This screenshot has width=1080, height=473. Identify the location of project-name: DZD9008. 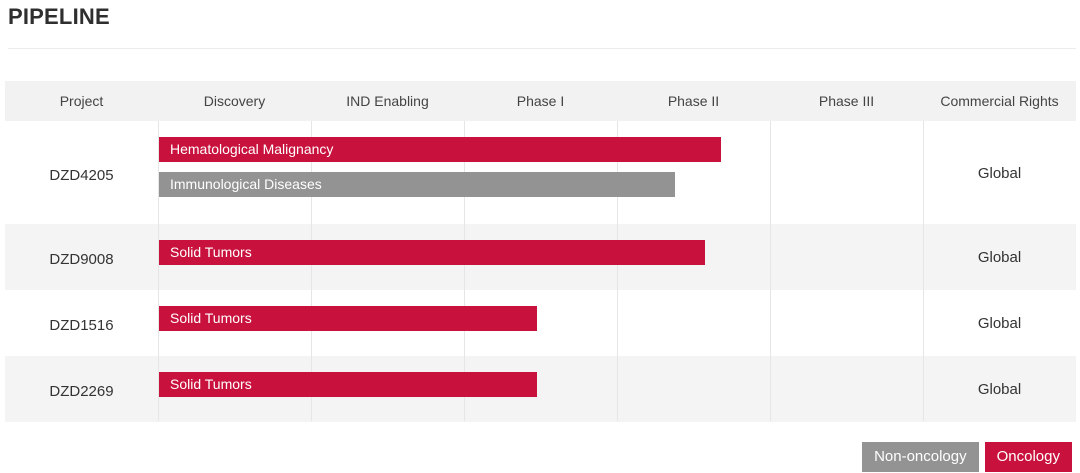
(81, 259).